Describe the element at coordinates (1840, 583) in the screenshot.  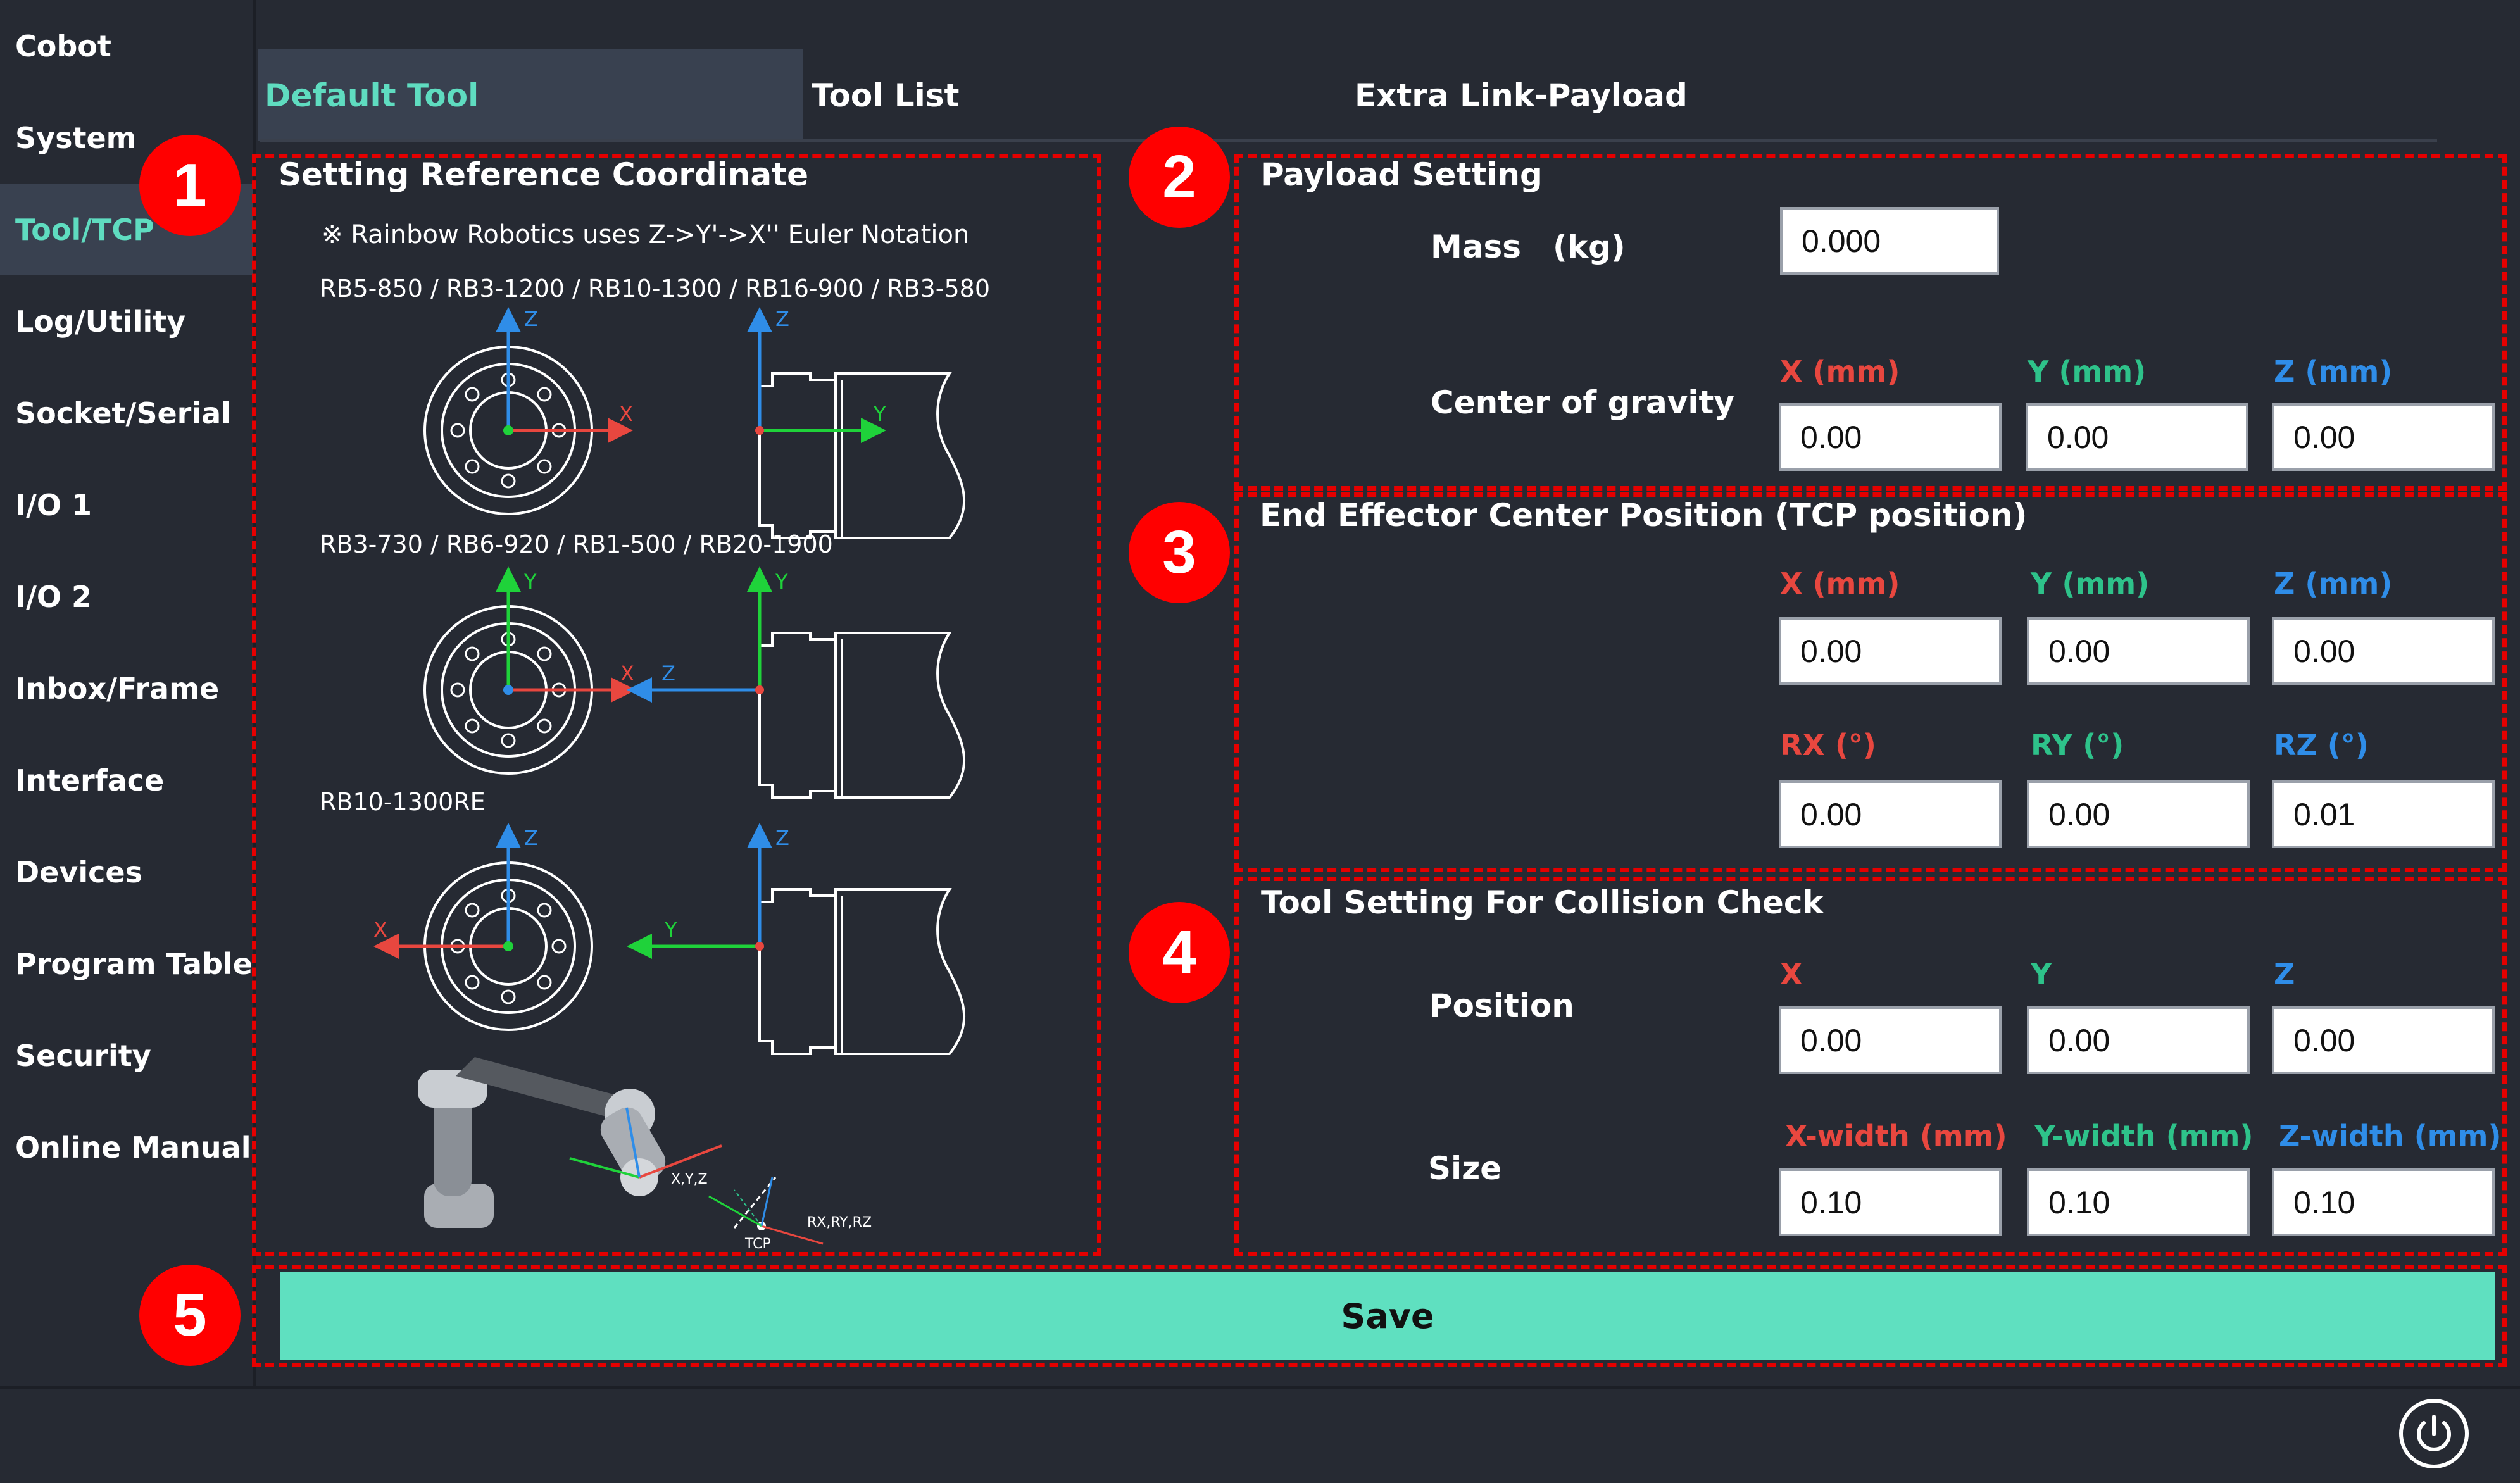
I see `tcp-x-label: X (mm)` at that location.